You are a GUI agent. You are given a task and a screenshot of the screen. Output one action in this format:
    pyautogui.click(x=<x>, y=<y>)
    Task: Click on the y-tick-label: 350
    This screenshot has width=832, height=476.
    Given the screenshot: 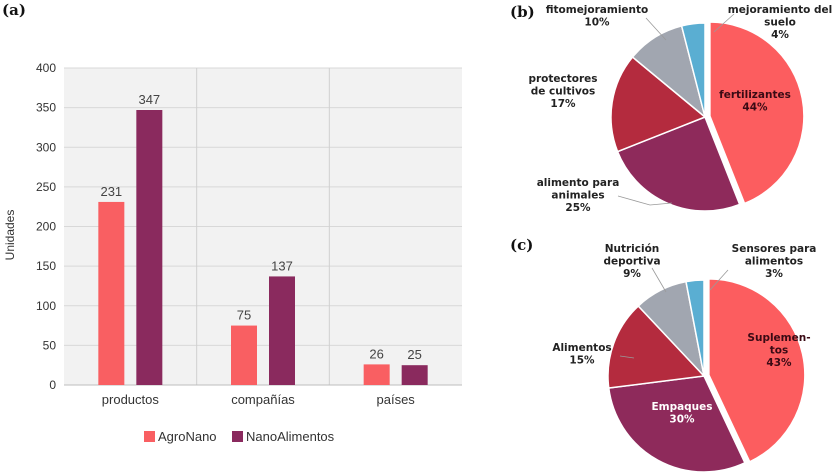 What is the action you would take?
    pyautogui.click(x=46, y=108)
    